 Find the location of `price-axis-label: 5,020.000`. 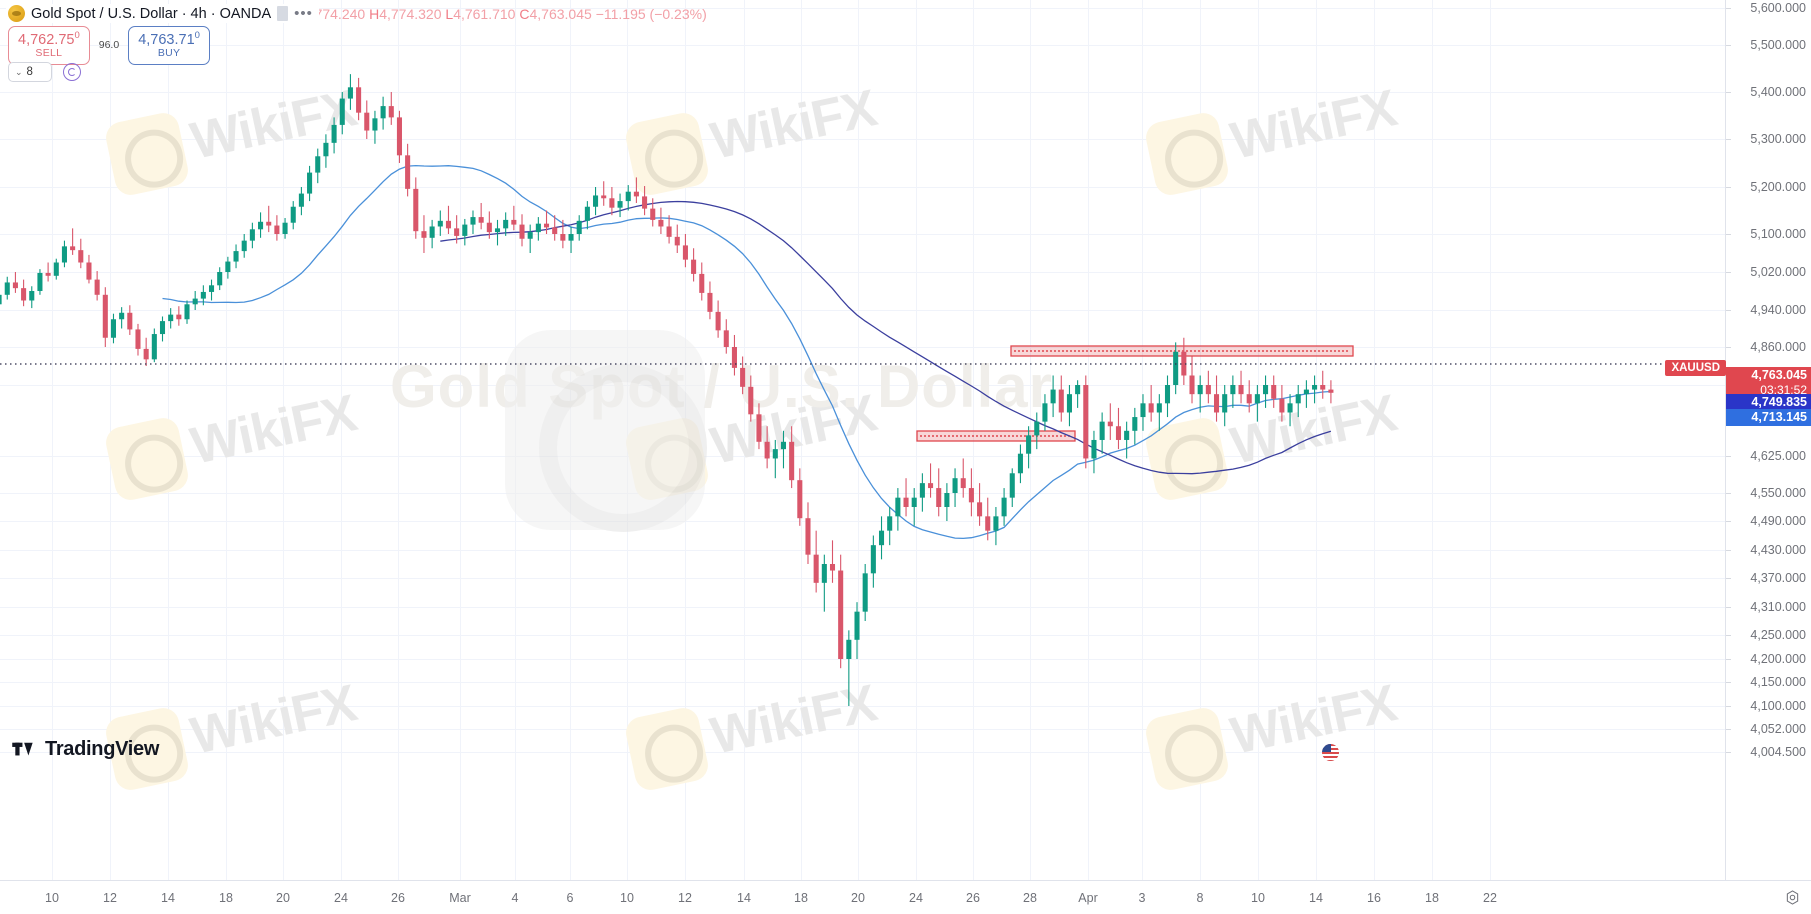

price-axis-label: 5,020.000 is located at coordinates (1778, 272).